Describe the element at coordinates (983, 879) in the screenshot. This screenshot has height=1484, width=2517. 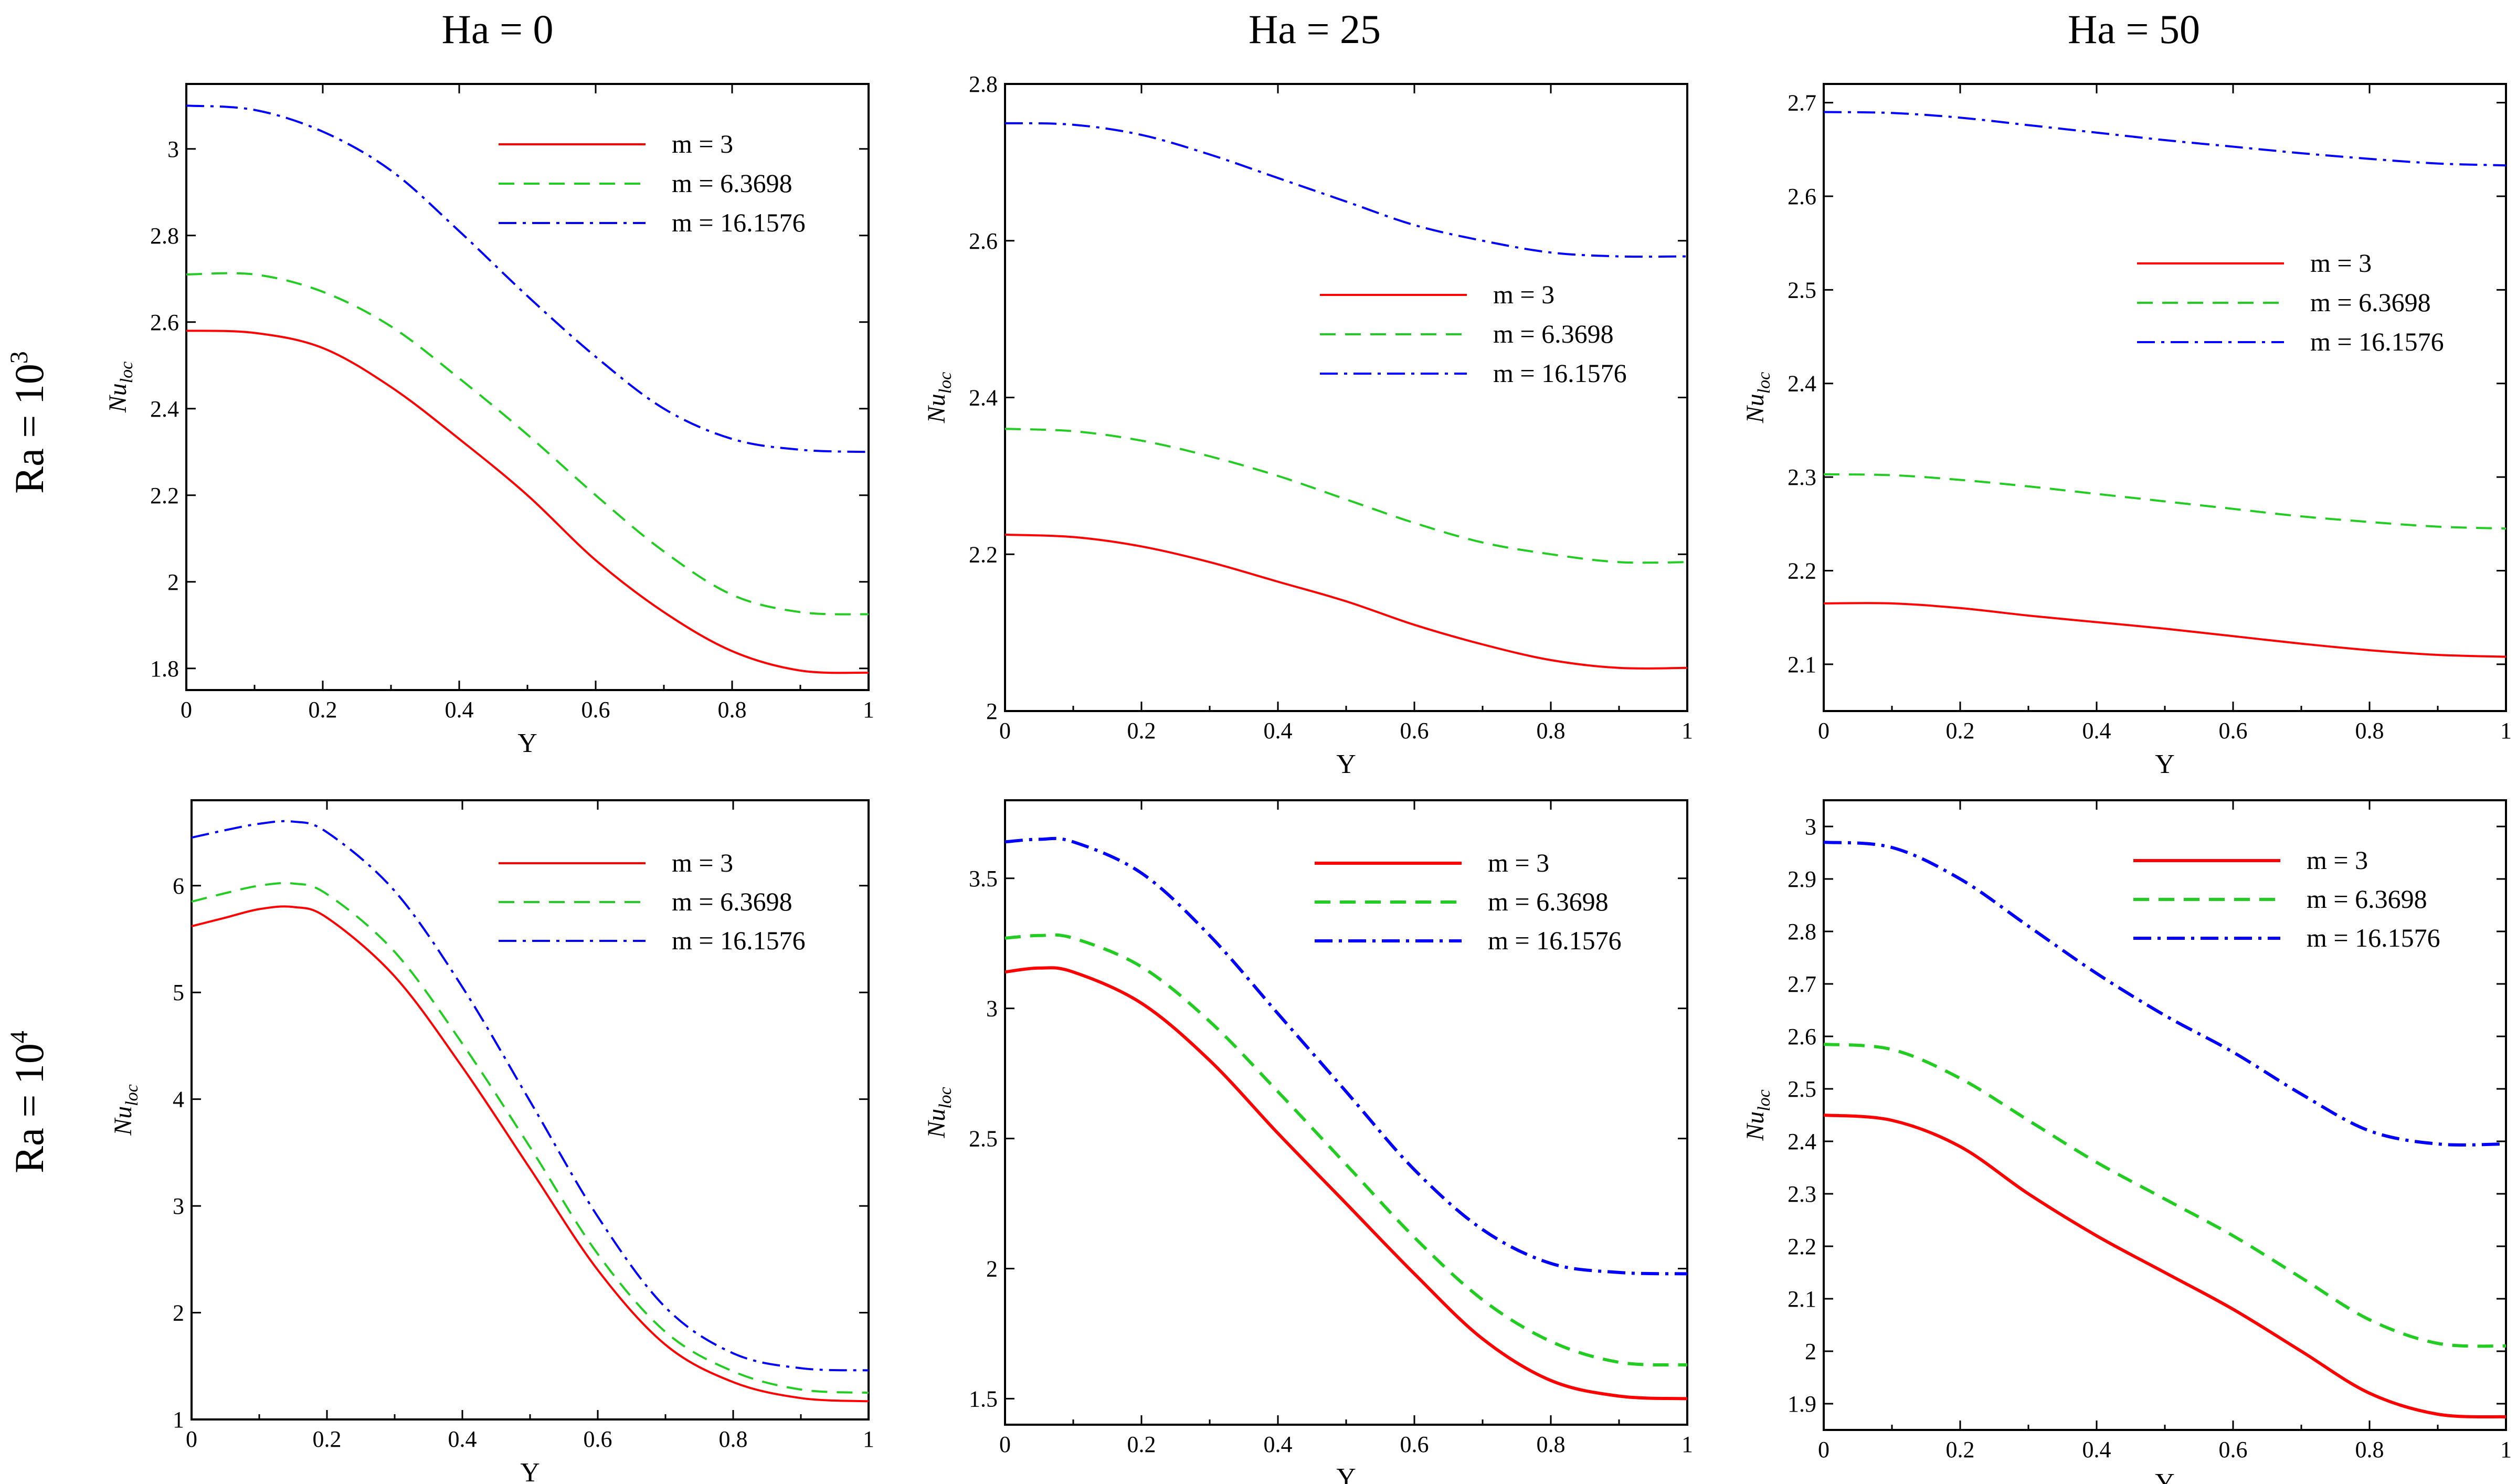
I see `y-tick-label: 3.5` at that location.